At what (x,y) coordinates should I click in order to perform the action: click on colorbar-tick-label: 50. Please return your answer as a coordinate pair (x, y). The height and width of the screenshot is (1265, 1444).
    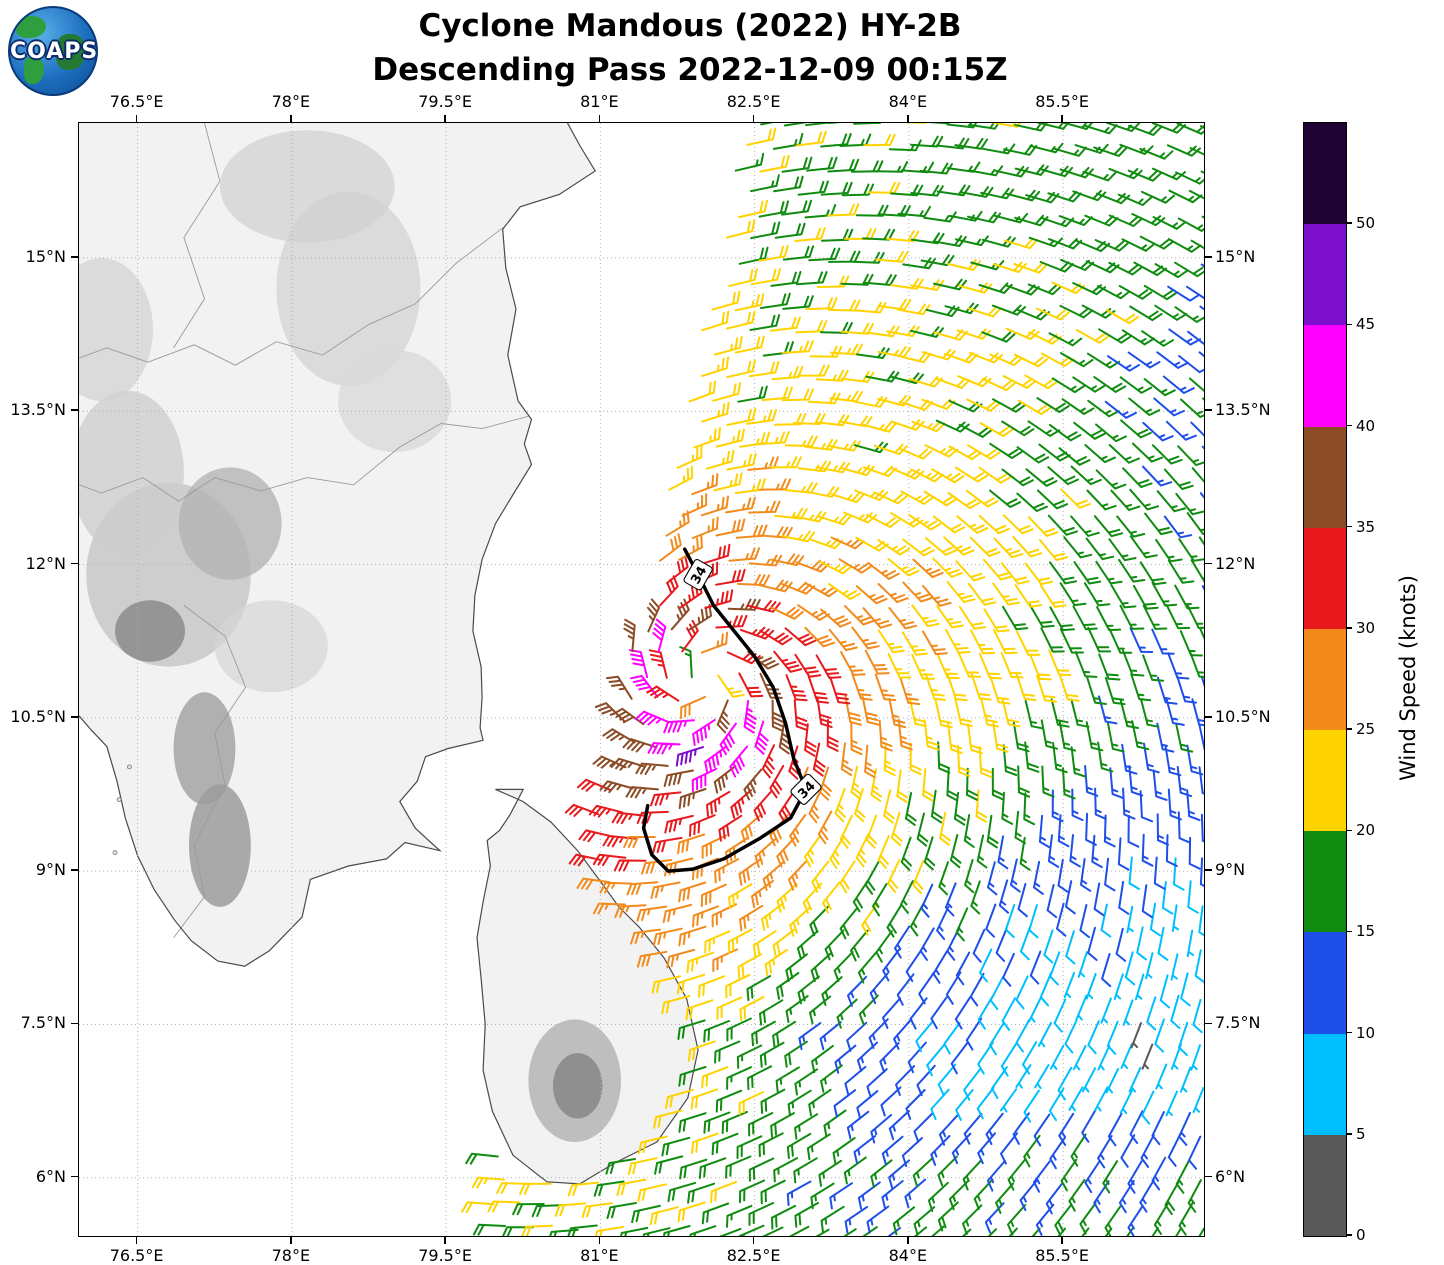
    Looking at the image, I should click on (1365, 223).